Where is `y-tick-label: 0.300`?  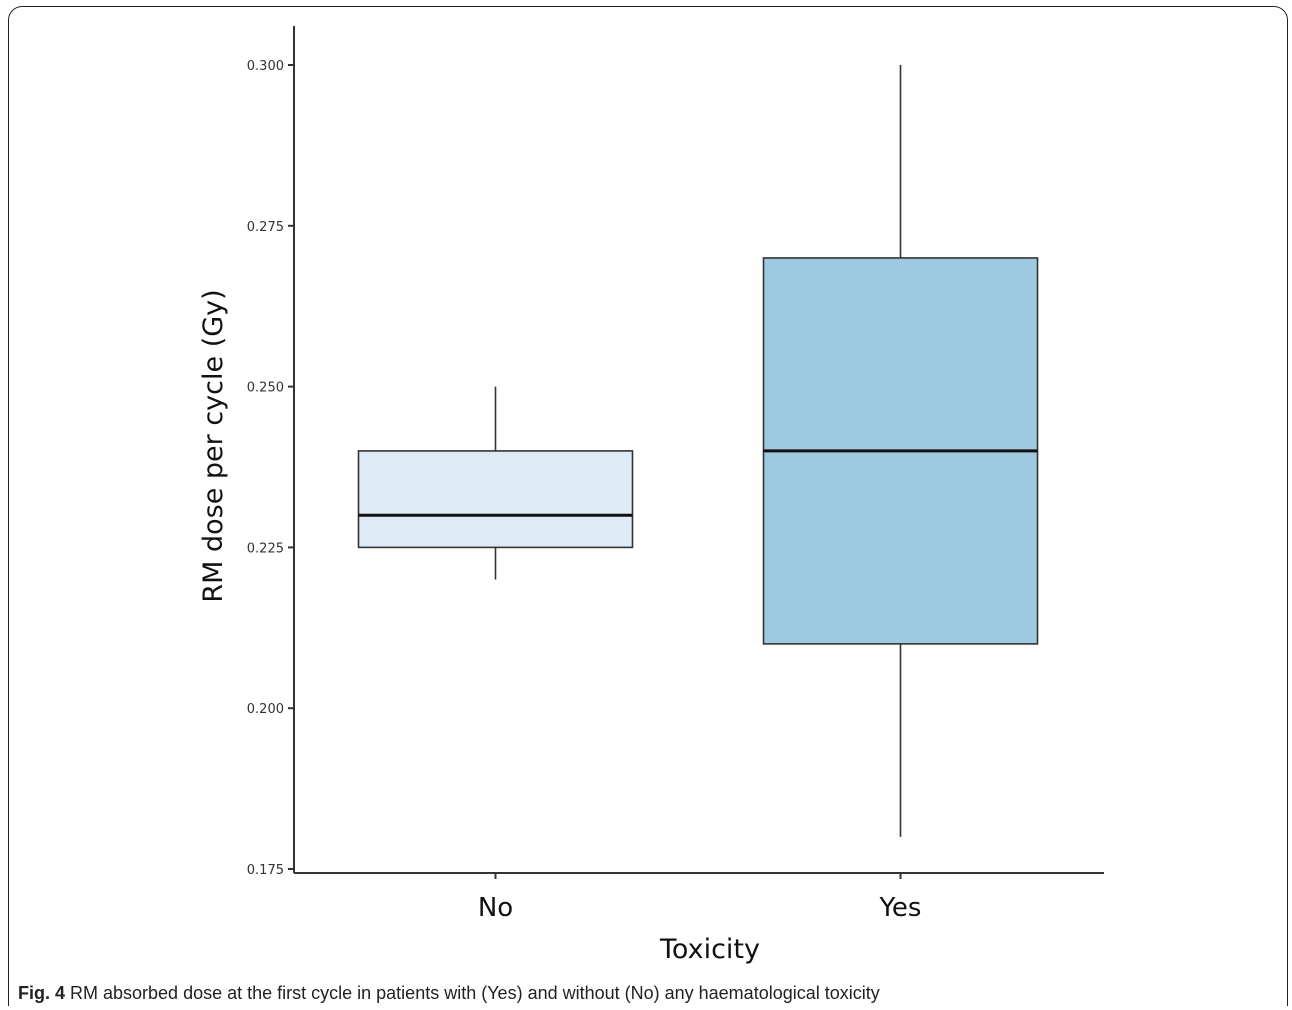
y-tick-label: 0.300 is located at coordinates (265, 66).